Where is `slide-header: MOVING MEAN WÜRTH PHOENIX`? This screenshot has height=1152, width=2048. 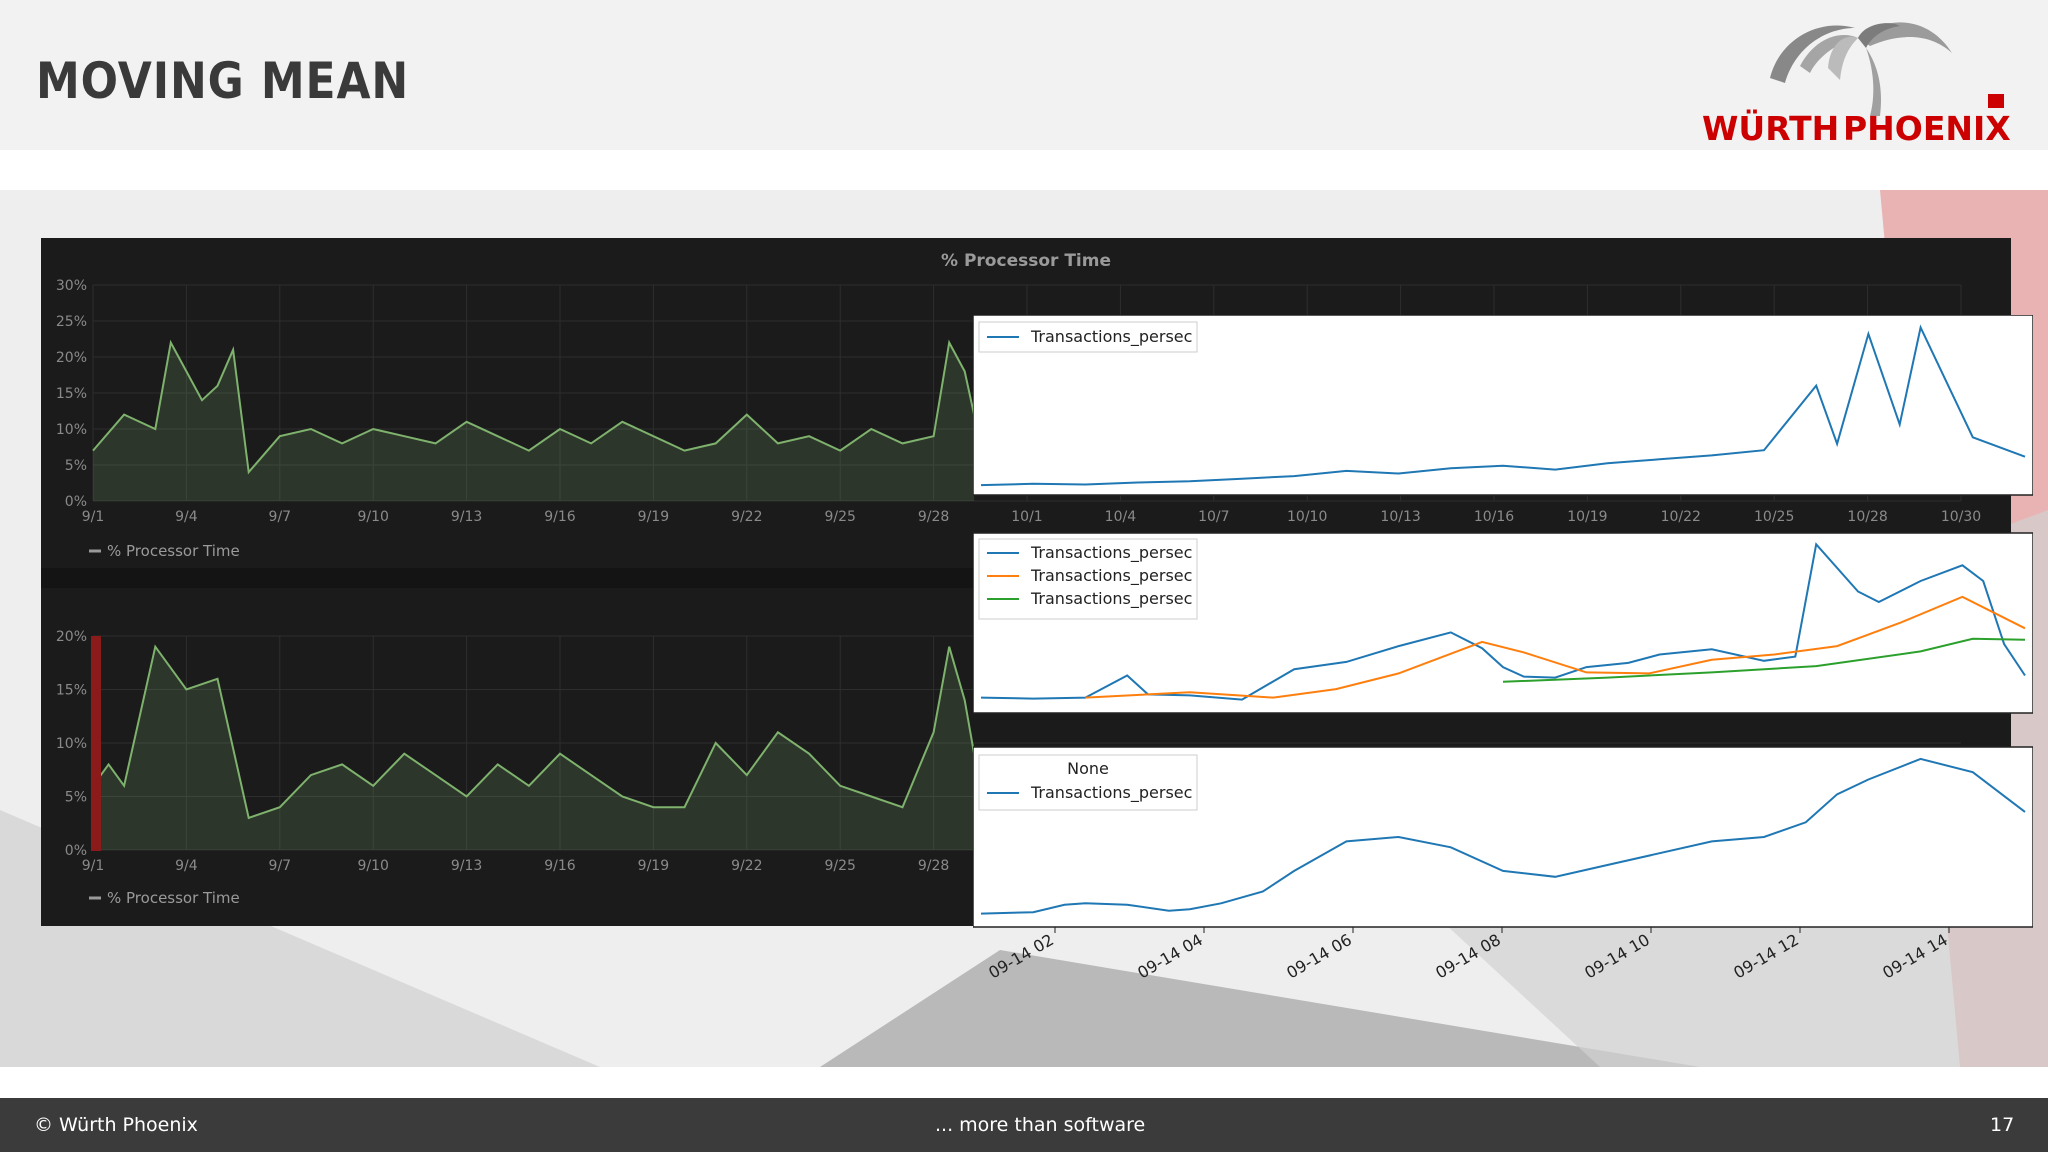 slide-header: MOVING MEAN WÜRTH PHOENIX is located at coordinates (1024, 75).